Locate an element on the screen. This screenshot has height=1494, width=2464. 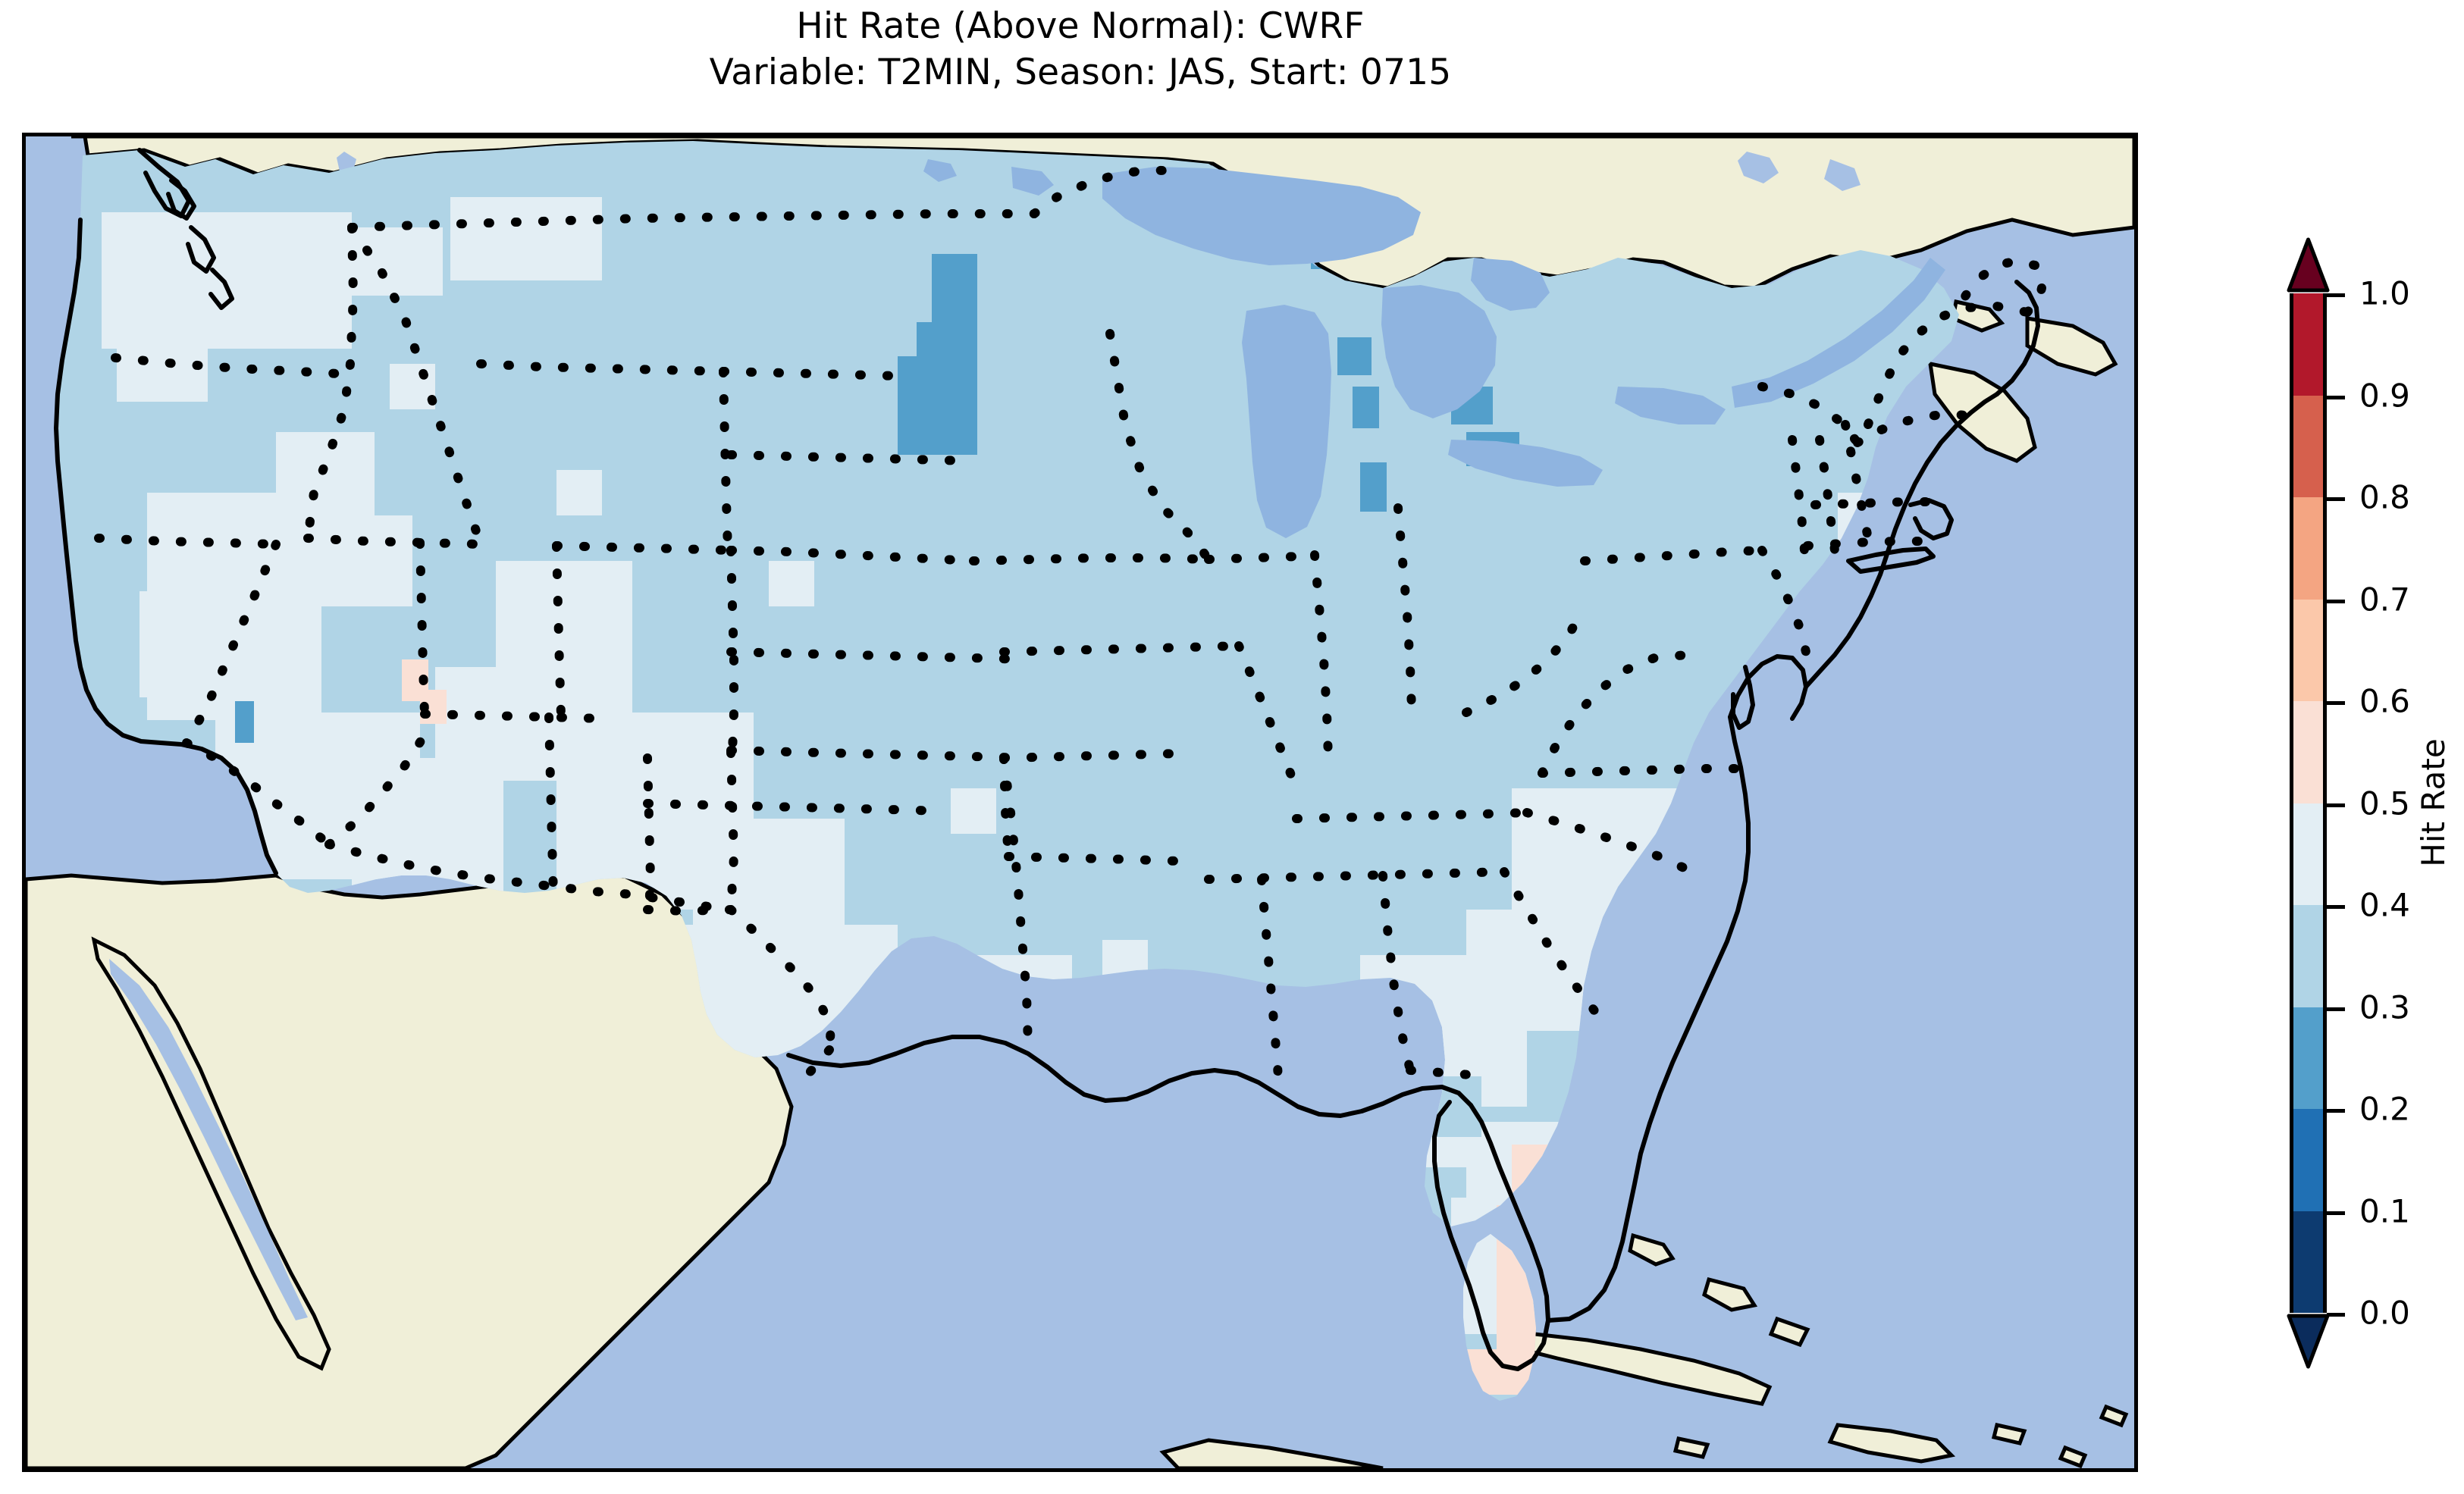
lake-huron is located at coordinates (1439, 351).